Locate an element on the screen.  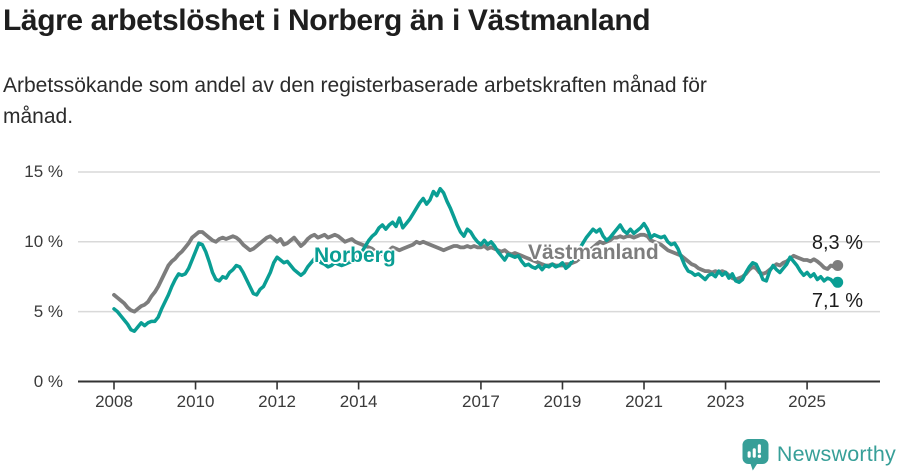
vastmanland-end-dot is located at coordinates (838, 265).